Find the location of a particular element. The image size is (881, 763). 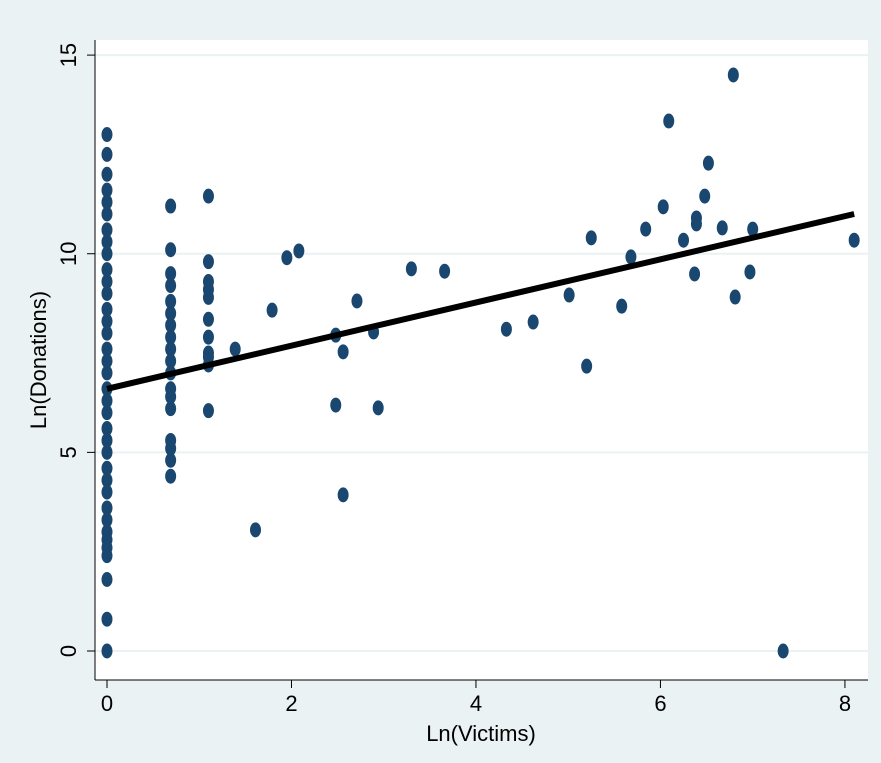

x-tick-label: 6 is located at coordinates (660, 703).